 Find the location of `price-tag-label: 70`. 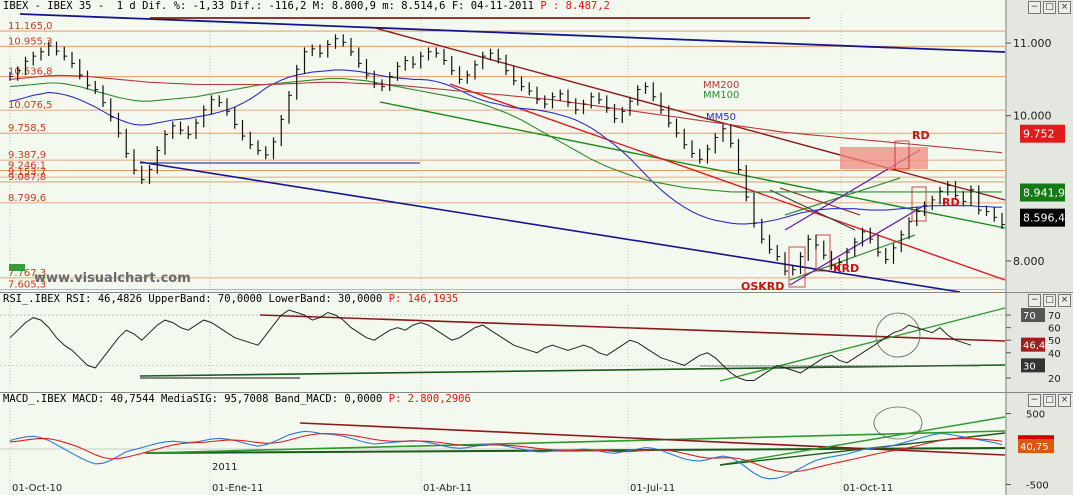

price-tag-label: 70 is located at coordinates (1029, 316).